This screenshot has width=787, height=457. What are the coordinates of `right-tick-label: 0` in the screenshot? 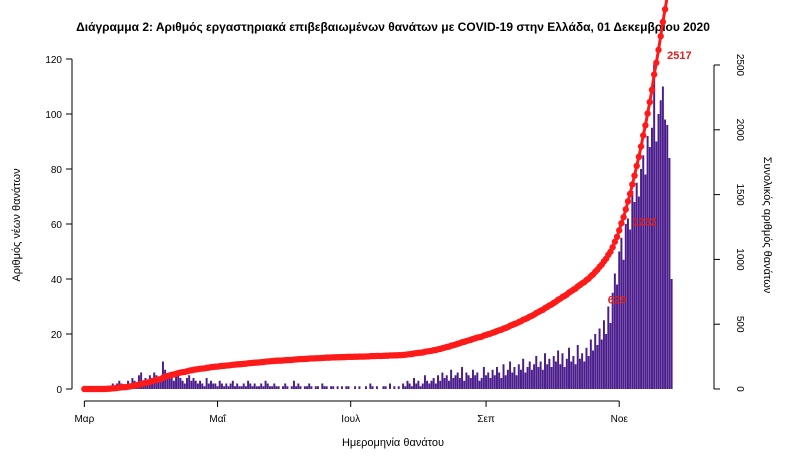 It's located at (739, 389).